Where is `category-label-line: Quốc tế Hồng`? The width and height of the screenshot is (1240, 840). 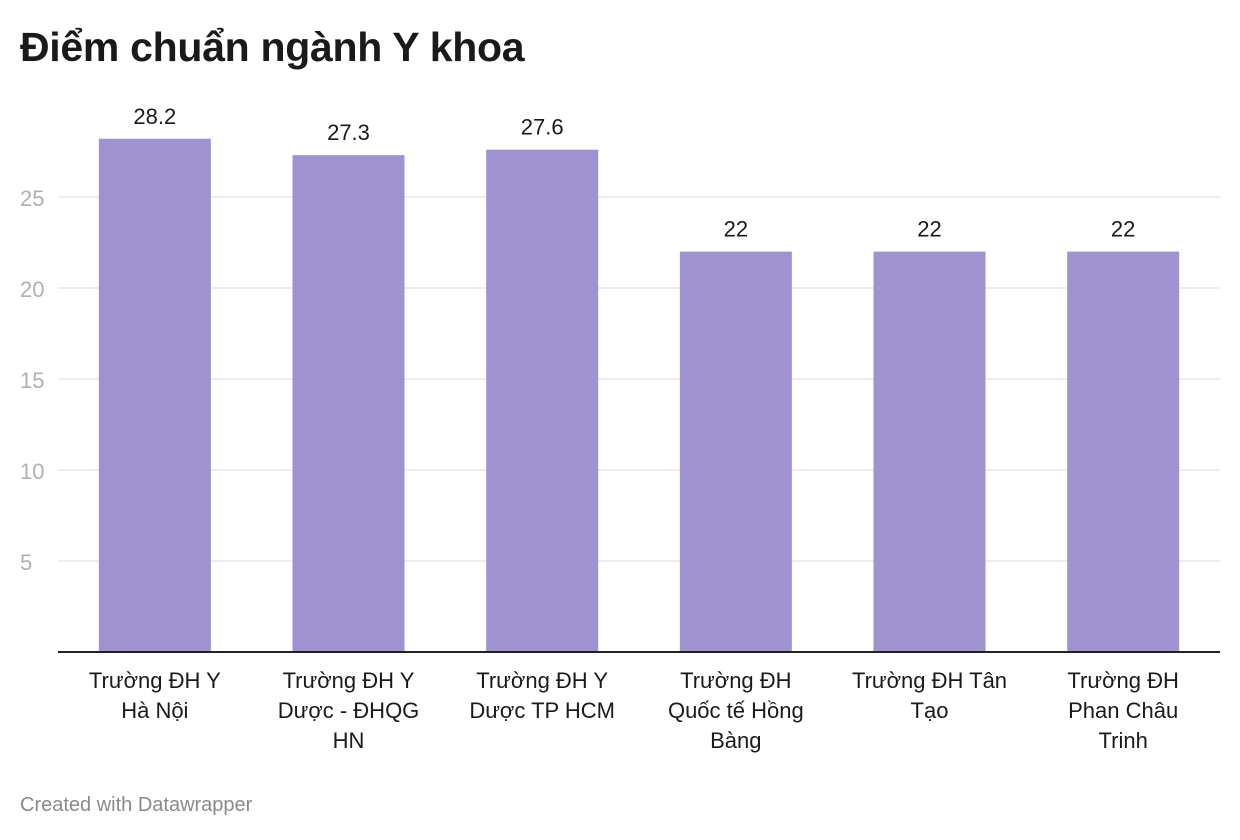 category-label-line: Quốc tế Hồng is located at coordinates (736, 710).